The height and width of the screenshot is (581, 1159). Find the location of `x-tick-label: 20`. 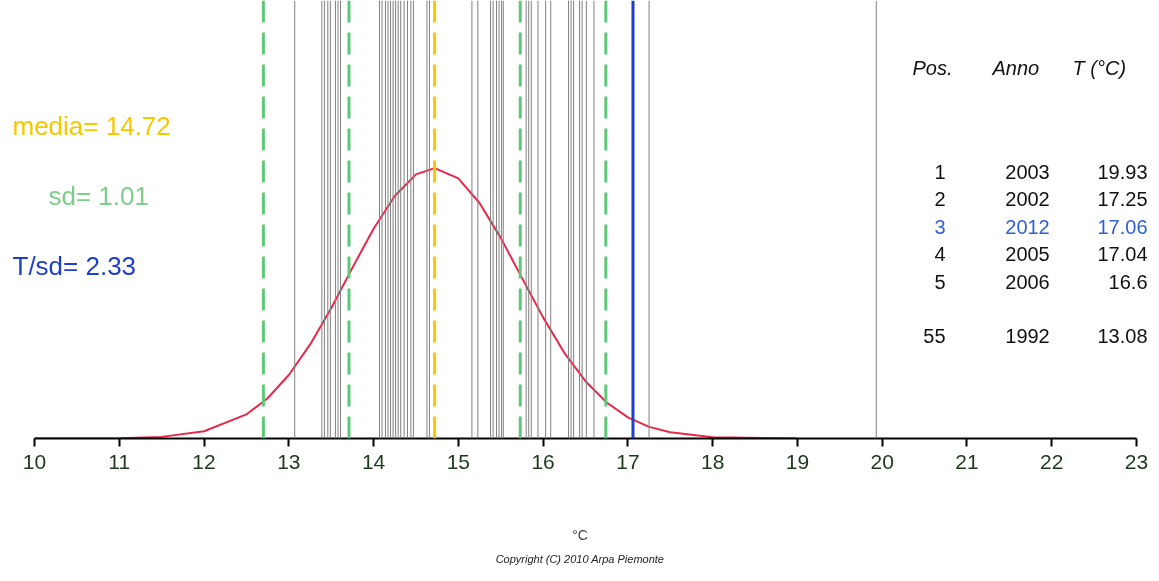

x-tick-label: 20 is located at coordinates (882, 461).